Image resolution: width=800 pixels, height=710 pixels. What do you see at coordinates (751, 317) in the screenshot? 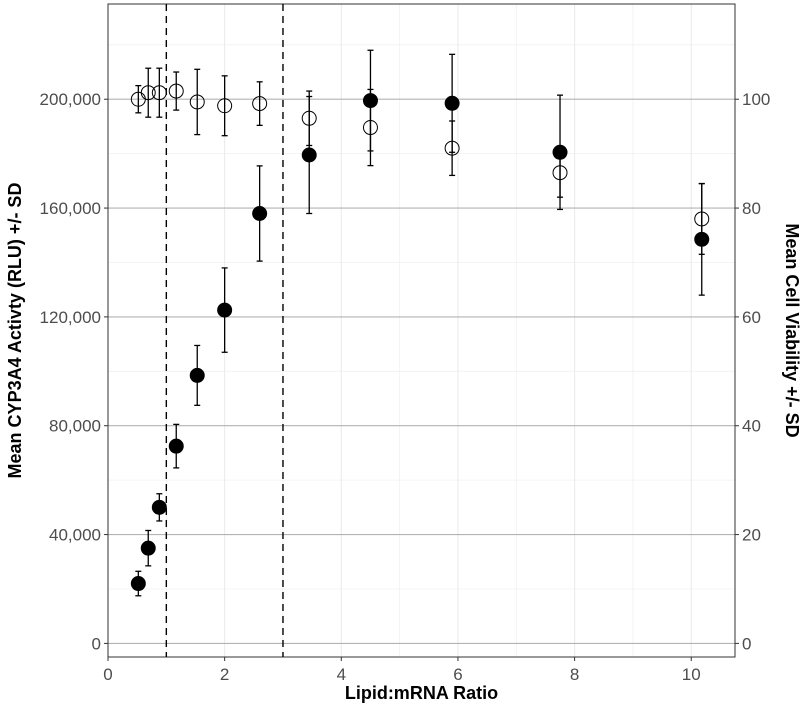
I see `y-right-tick-label: 60` at bounding box center [751, 317].